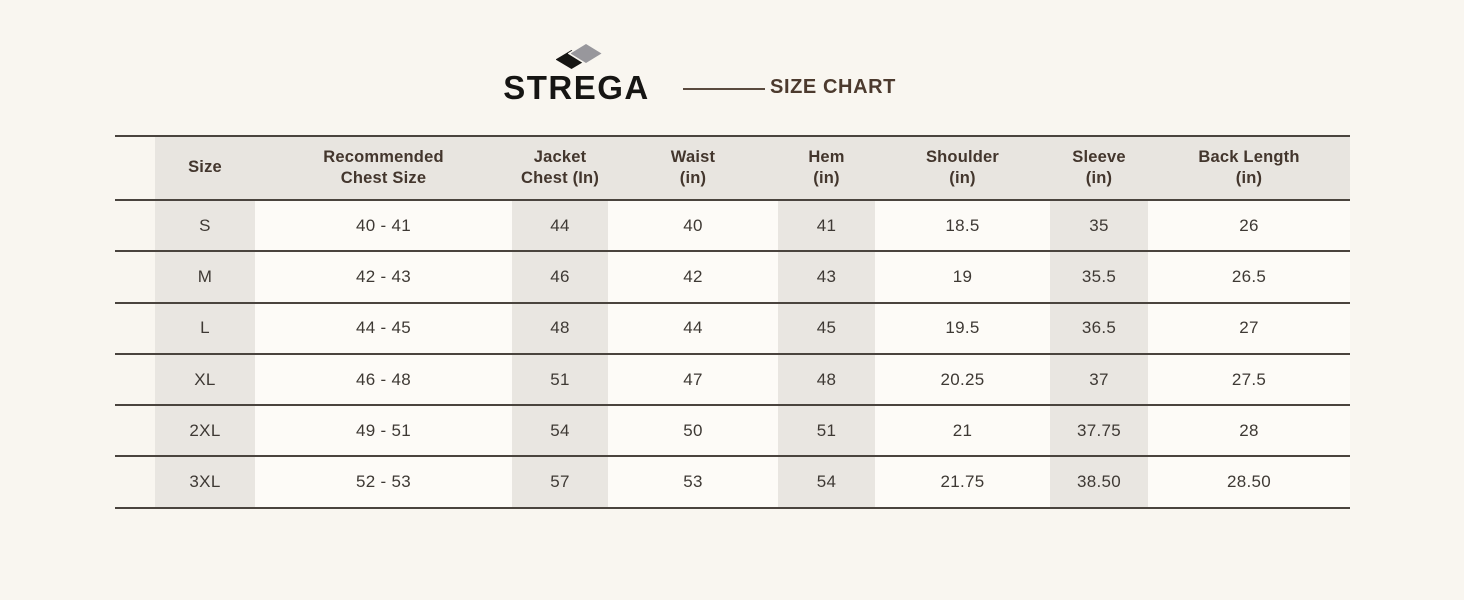 This screenshot has height=600, width=1464. Describe the element at coordinates (826, 226) in the screenshot. I see `hem-cell: 41` at that location.